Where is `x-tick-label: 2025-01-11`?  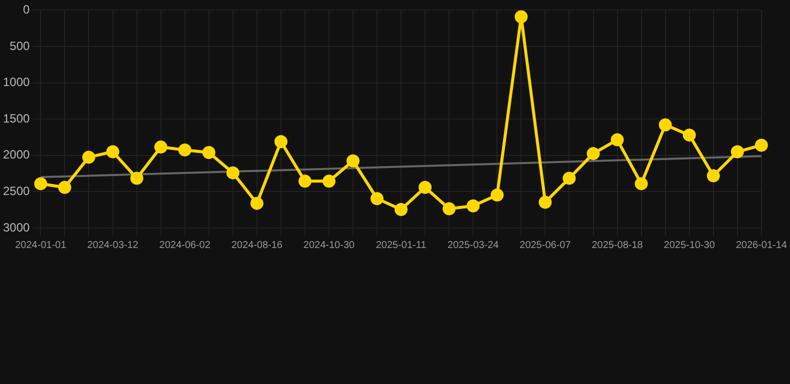
x-tick-label: 2025-01-11 is located at coordinates (401, 245).